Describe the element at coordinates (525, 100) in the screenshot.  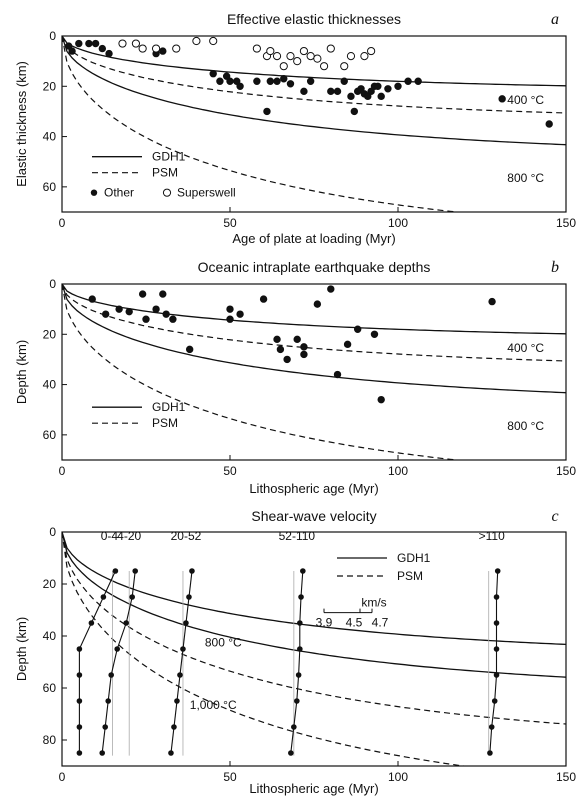
I see `isotherm-label: 400 °C` at that location.